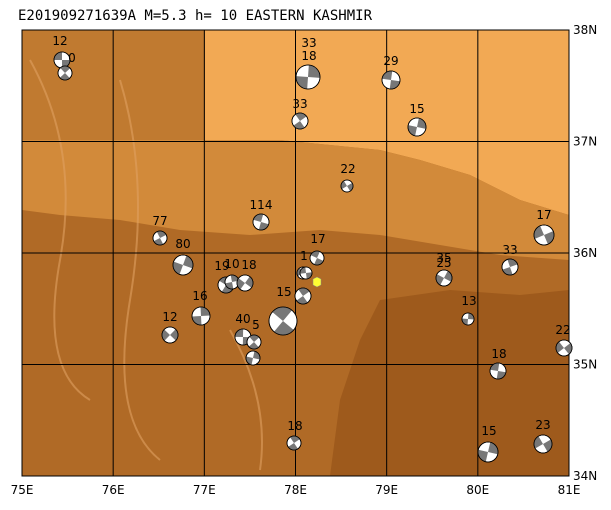 The image size is (611, 510). Describe the element at coordinates (22, 490) in the screenshot. I see `lon-label: 75E` at that location.